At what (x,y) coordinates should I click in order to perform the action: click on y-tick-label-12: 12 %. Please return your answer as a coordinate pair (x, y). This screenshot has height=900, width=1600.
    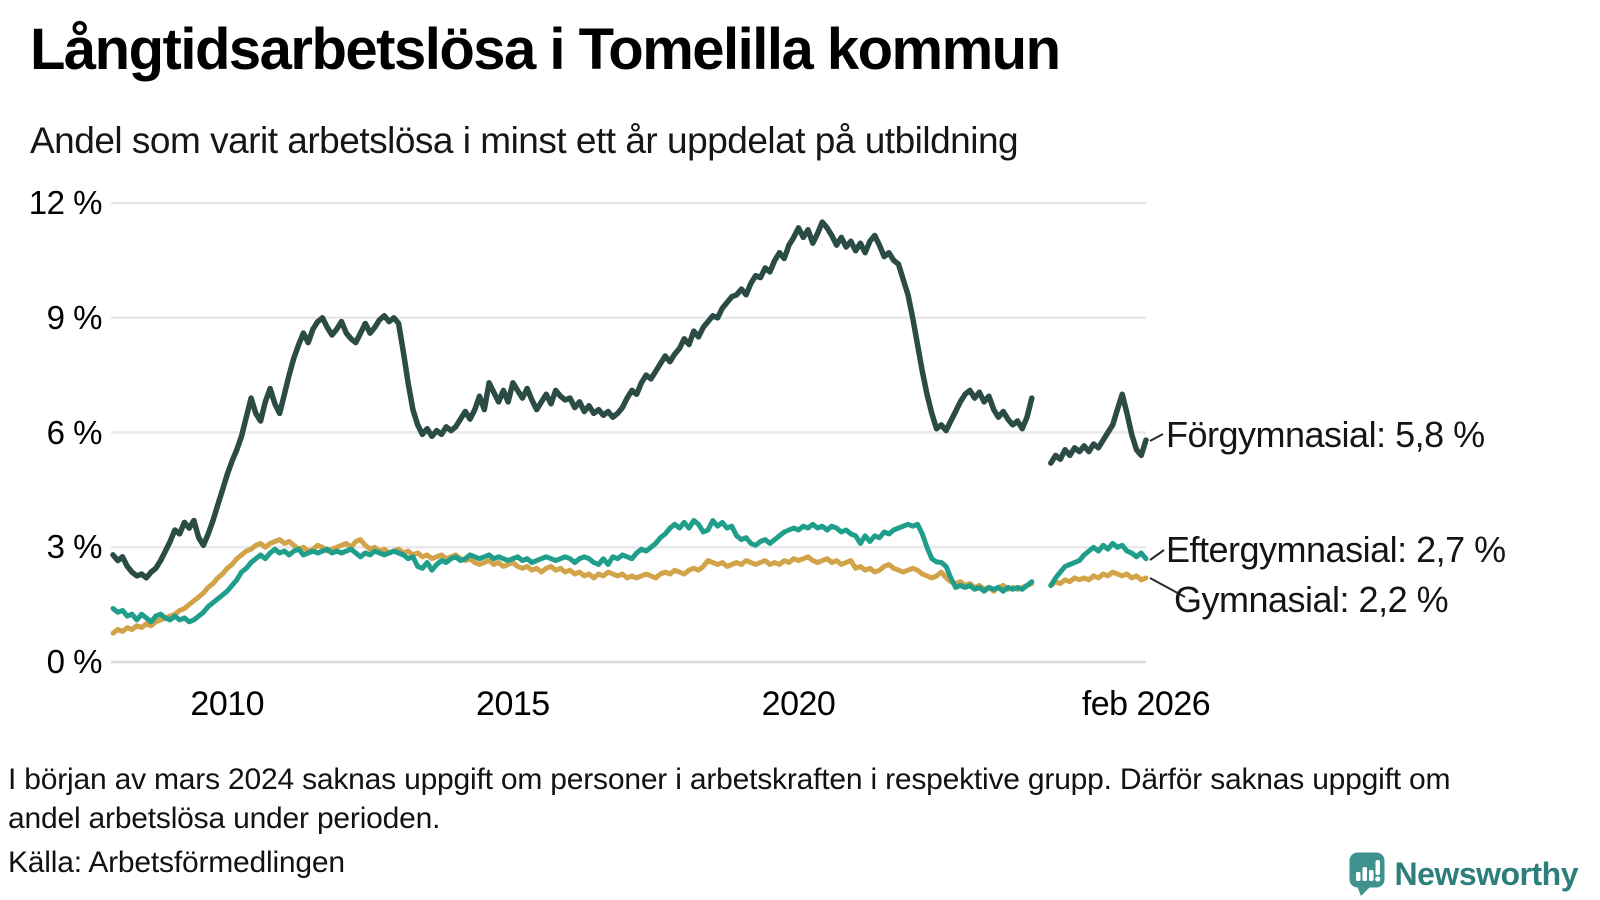
    Looking at the image, I should click on (65, 202).